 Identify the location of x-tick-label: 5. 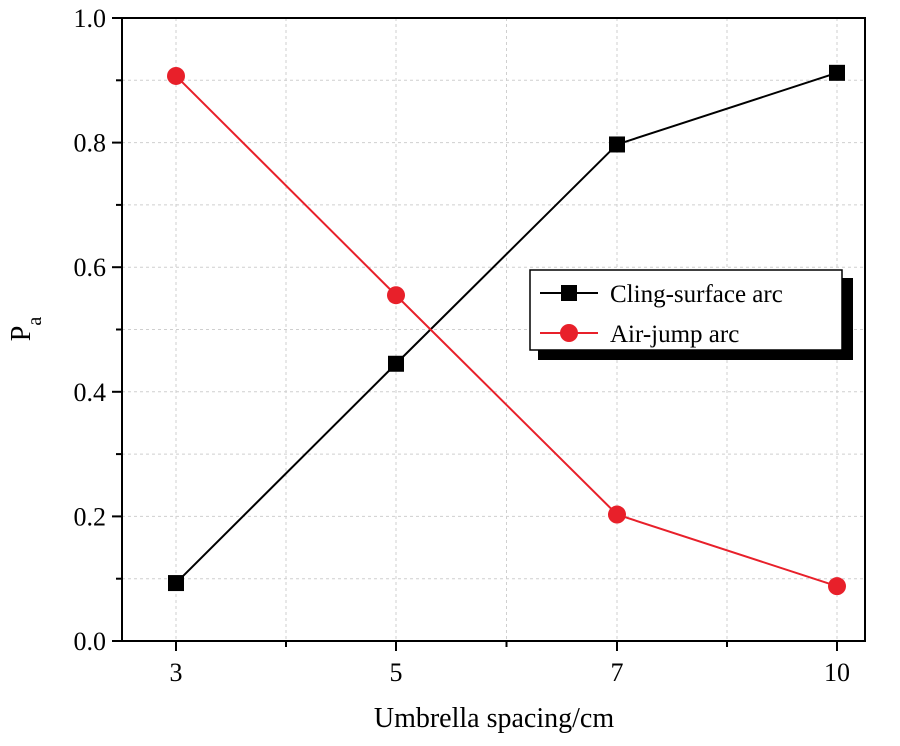
(396, 672).